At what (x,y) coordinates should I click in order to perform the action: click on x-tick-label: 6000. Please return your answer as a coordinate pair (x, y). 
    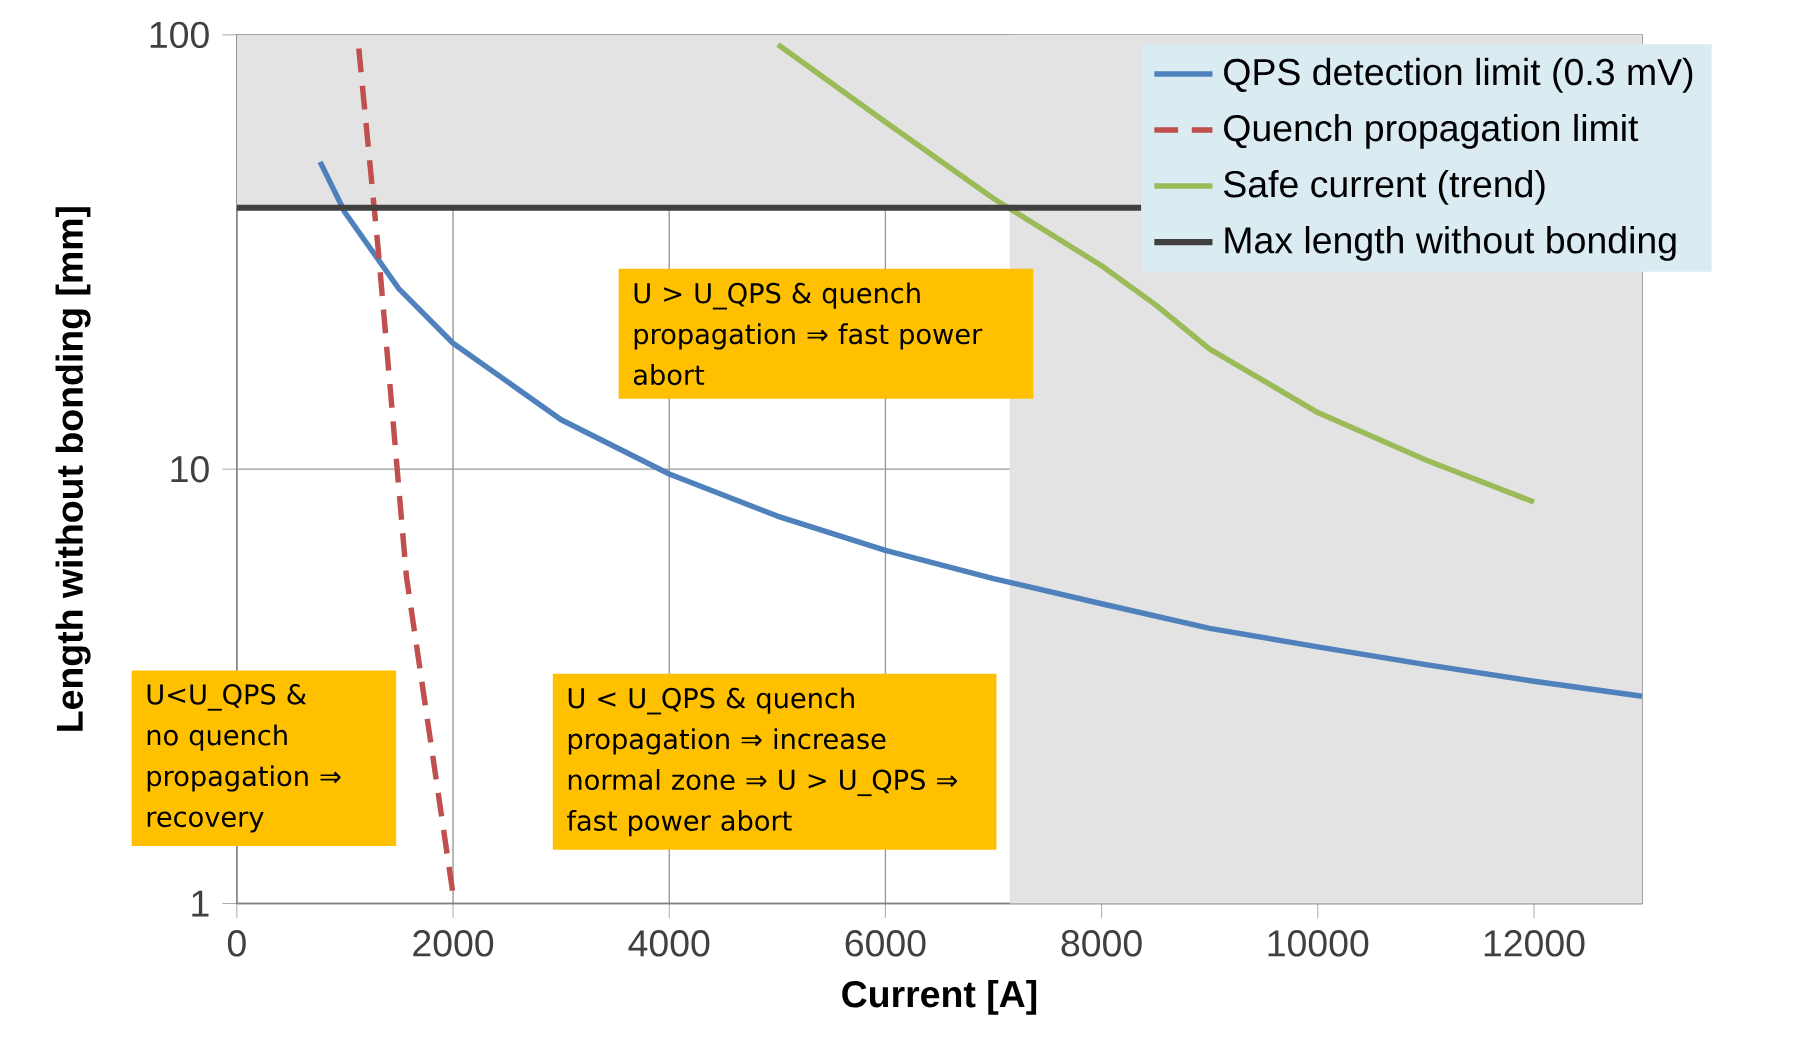
    Looking at the image, I should click on (885, 943).